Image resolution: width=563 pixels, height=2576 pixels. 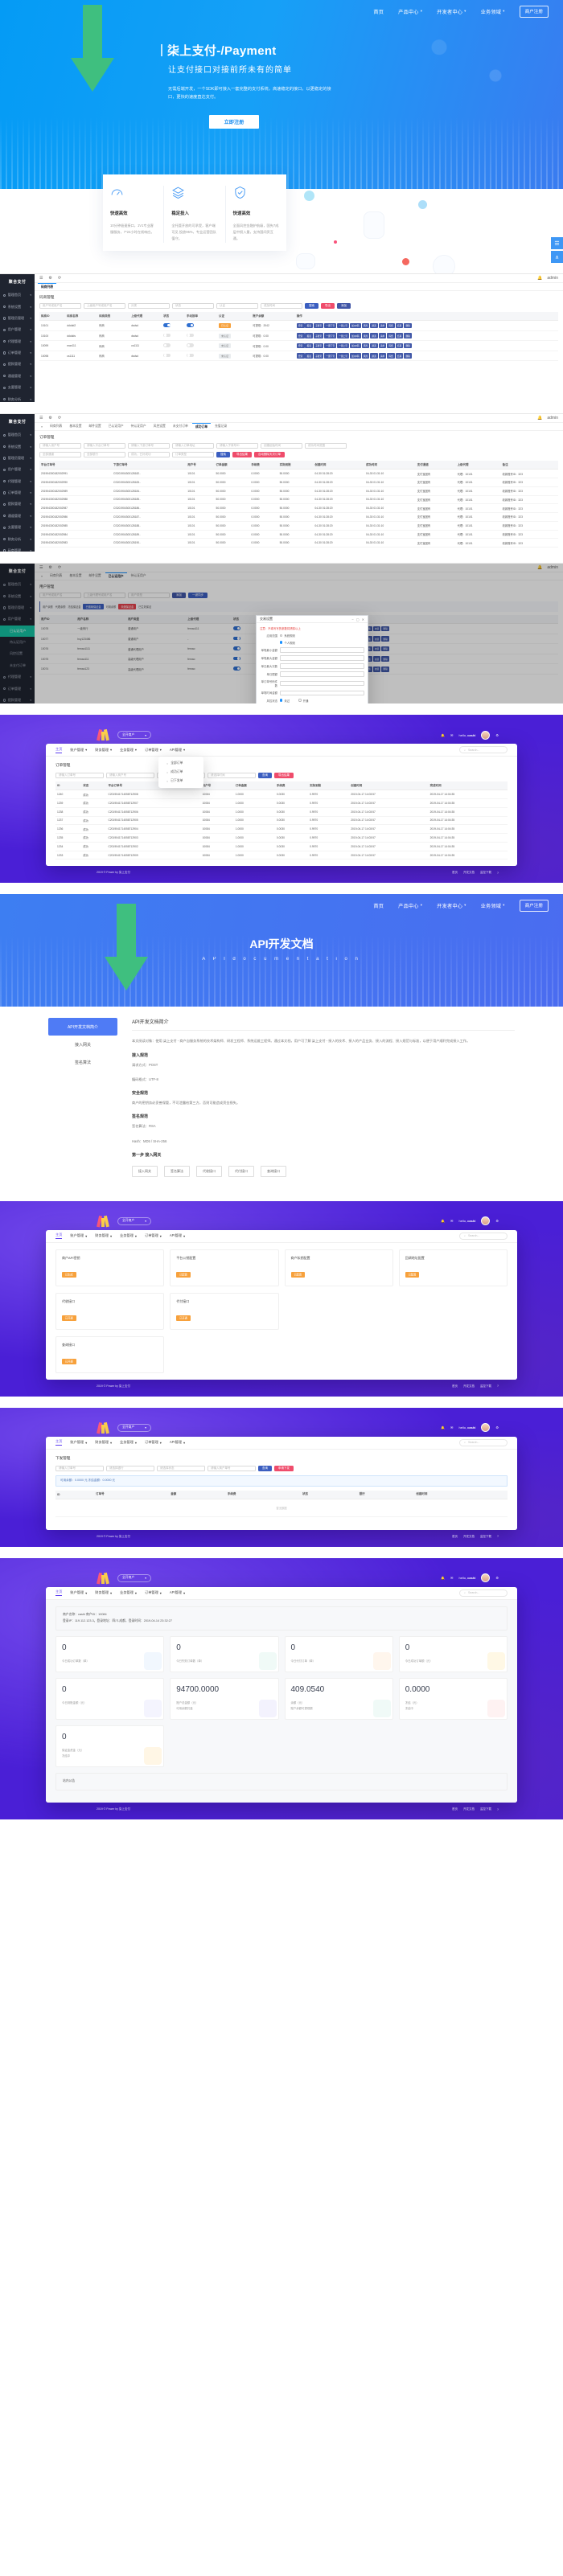 What do you see at coordinates (47, 286) in the screenshot?
I see `tab-codeshop-list: 码商列表` at bounding box center [47, 286].